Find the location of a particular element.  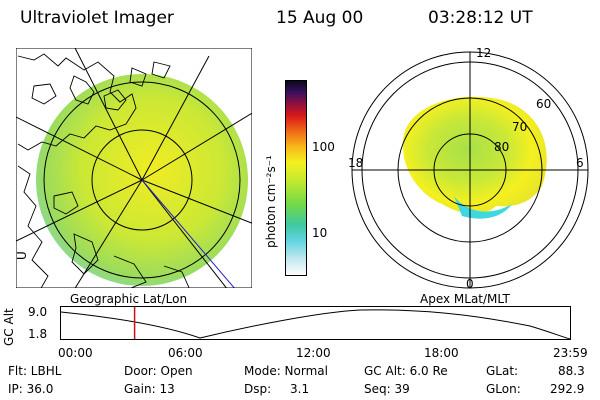

colorbar is located at coordinates (296, 178).